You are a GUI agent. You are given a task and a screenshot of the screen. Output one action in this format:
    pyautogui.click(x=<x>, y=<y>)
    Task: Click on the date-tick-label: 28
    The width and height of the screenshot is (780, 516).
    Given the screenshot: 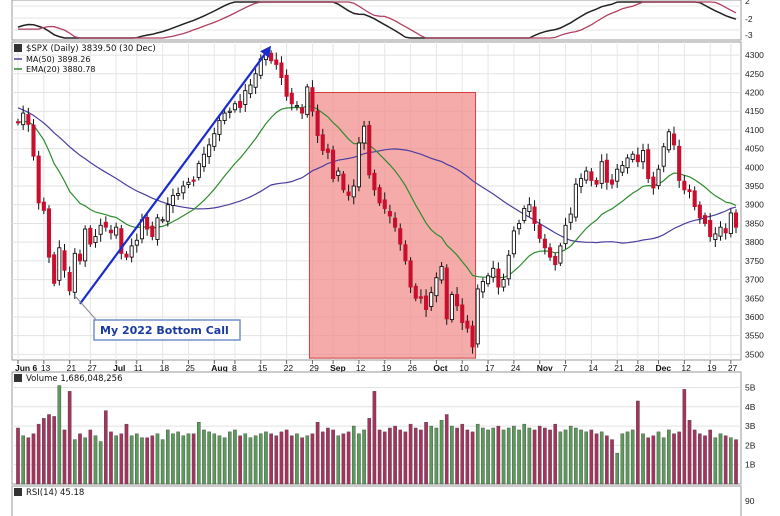 What is the action you would take?
    pyautogui.click(x=640, y=368)
    